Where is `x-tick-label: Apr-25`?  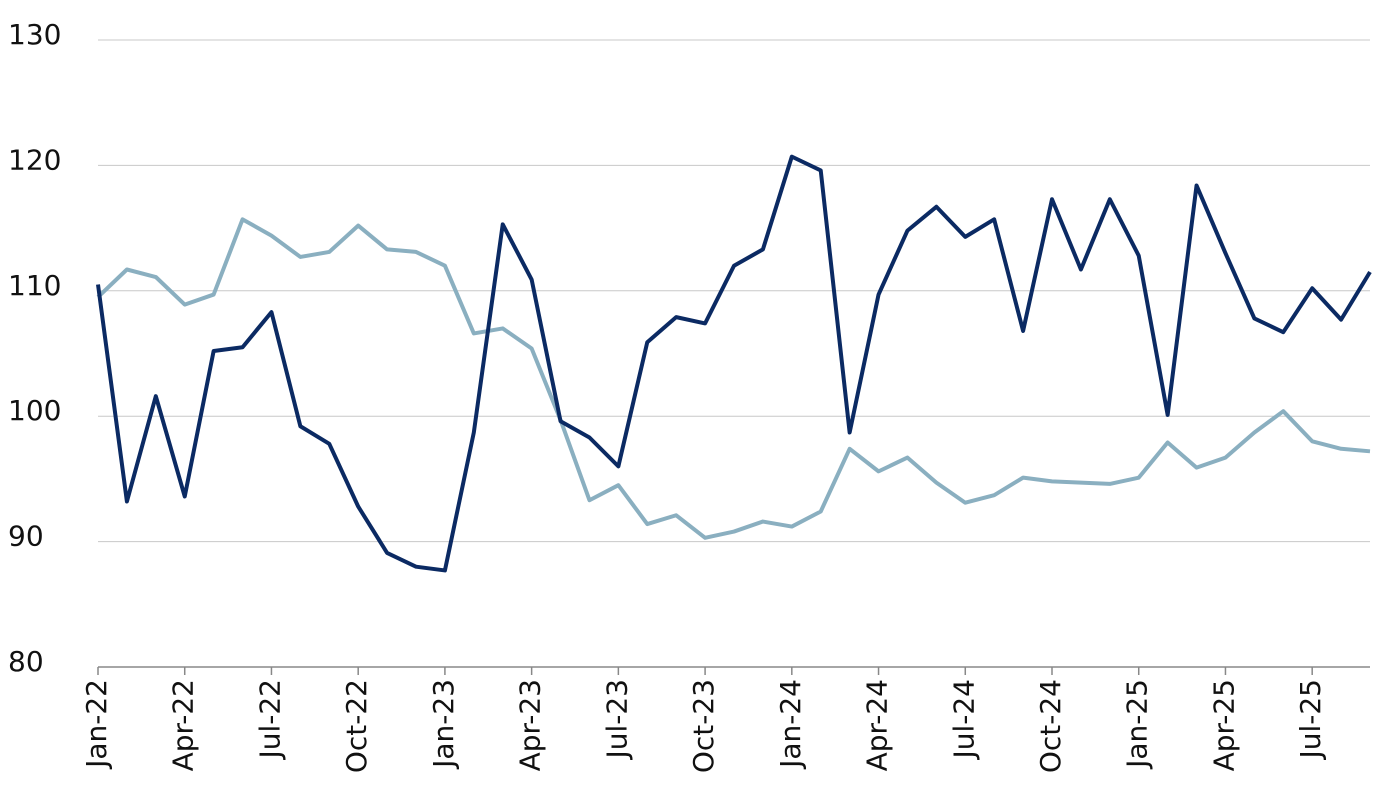
x-tick-label: Apr-25 is located at coordinates (1223, 725).